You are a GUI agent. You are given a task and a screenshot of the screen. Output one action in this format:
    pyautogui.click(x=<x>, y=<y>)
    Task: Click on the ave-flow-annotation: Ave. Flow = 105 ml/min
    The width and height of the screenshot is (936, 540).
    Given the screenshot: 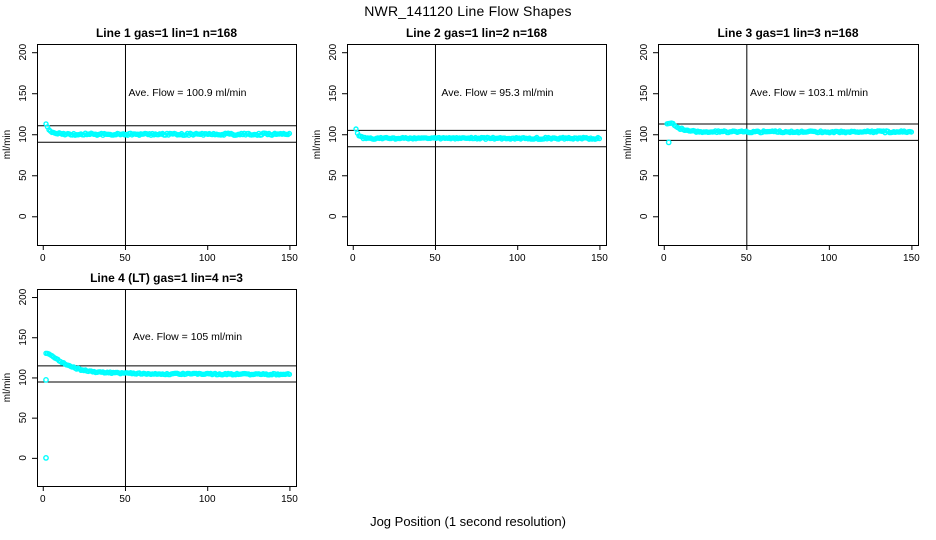 What is the action you would take?
    pyautogui.click(x=187, y=337)
    